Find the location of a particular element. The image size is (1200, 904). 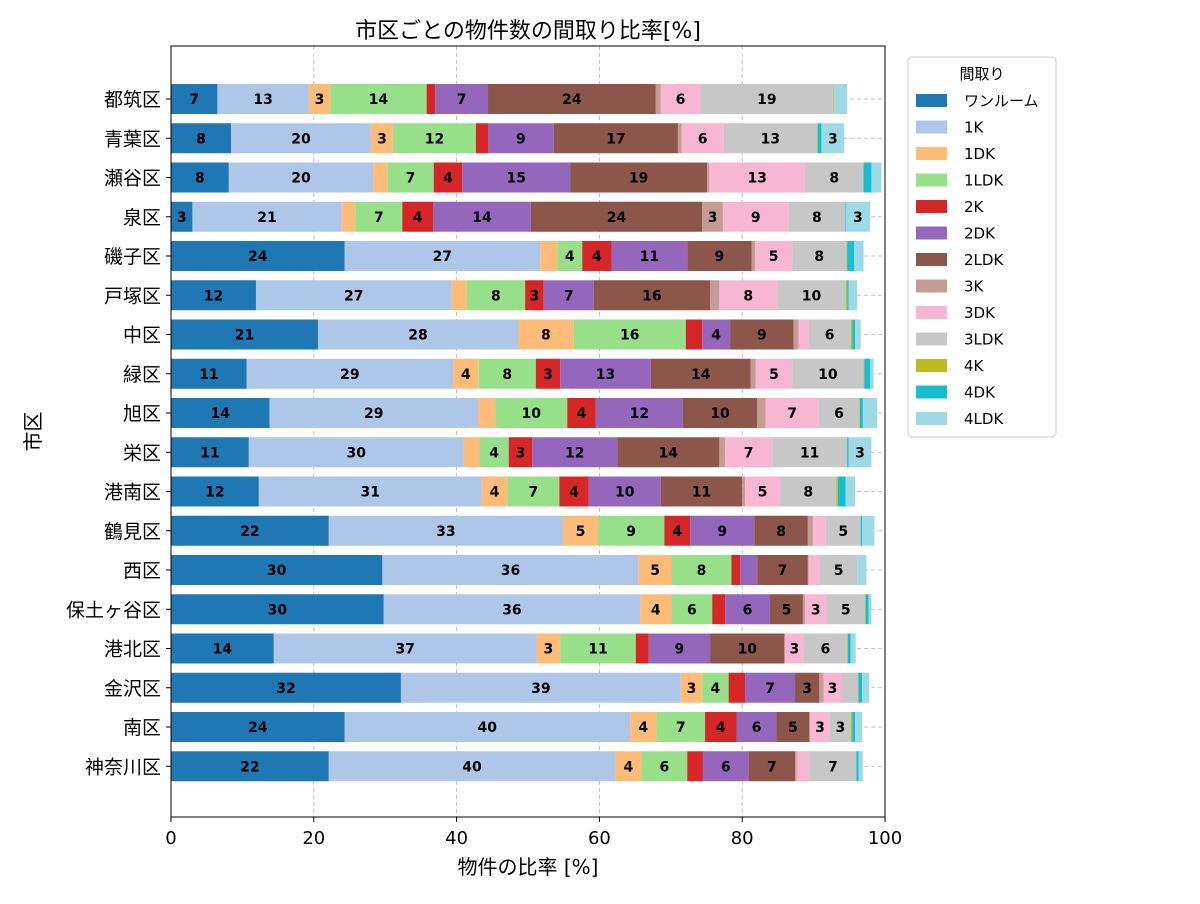

bar-value-label: 19 is located at coordinates (766, 100).